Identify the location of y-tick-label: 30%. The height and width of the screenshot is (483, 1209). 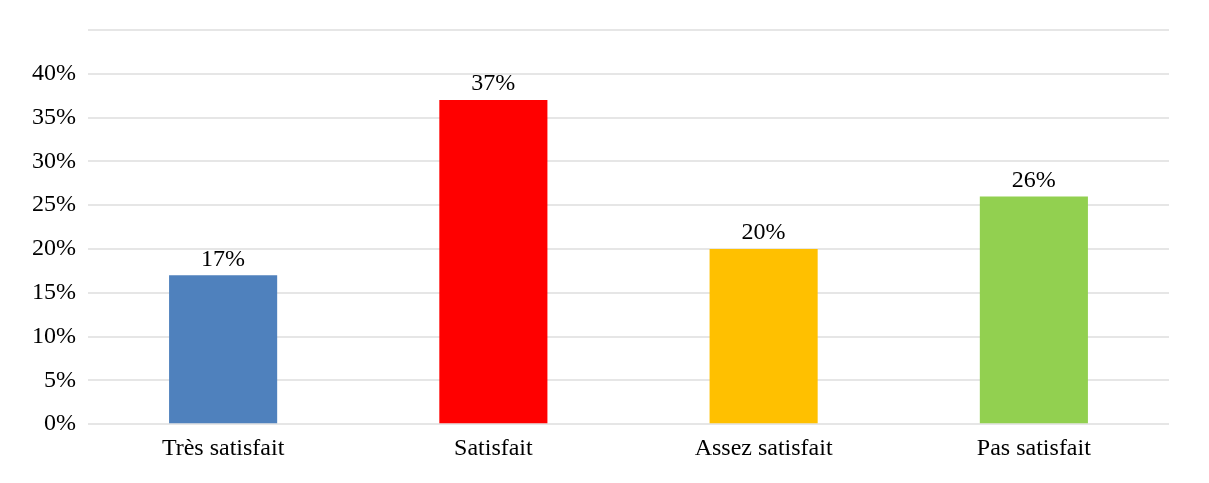
(53, 159).